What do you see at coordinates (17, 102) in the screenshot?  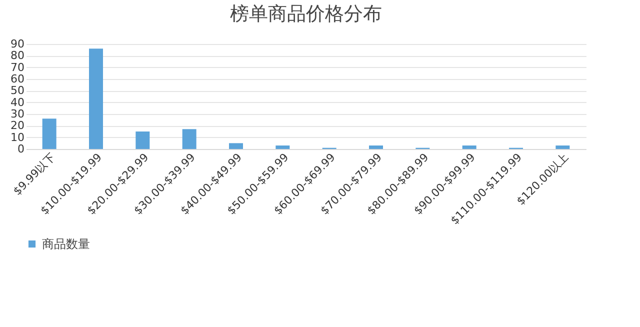 I see `y-tick-label: 40` at bounding box center [17, 102].